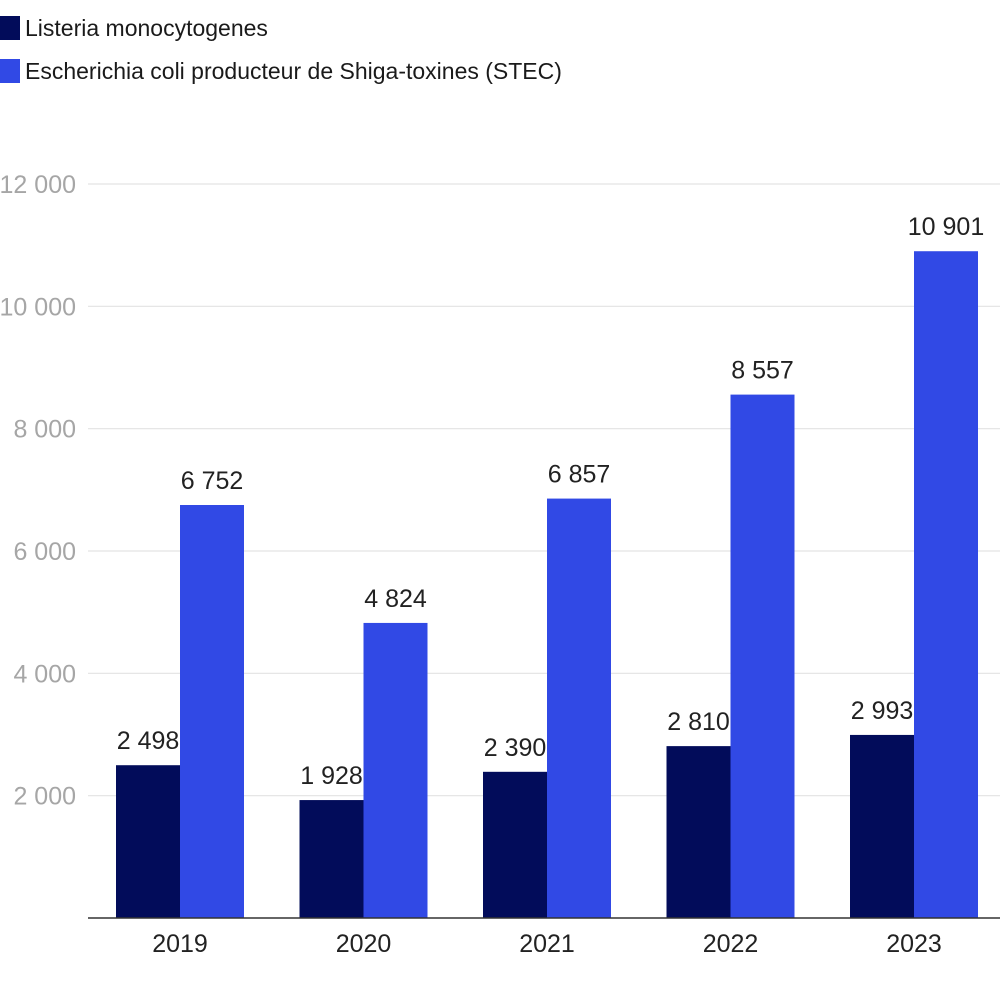  What do you see at coordinates (515, 748) in the screenshot?
I see `data-label: 2 390` at bounding box center [515, 748].